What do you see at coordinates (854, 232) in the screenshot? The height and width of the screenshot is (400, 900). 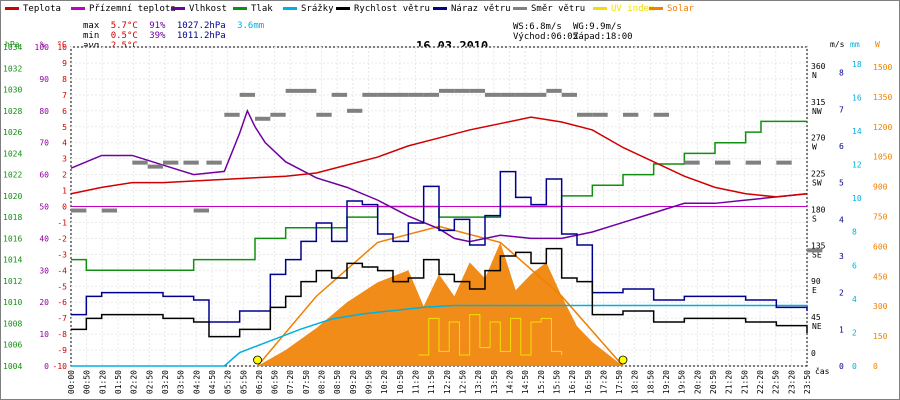 I see `axis-mm-tick: 8` at bounding box center [854, 232].